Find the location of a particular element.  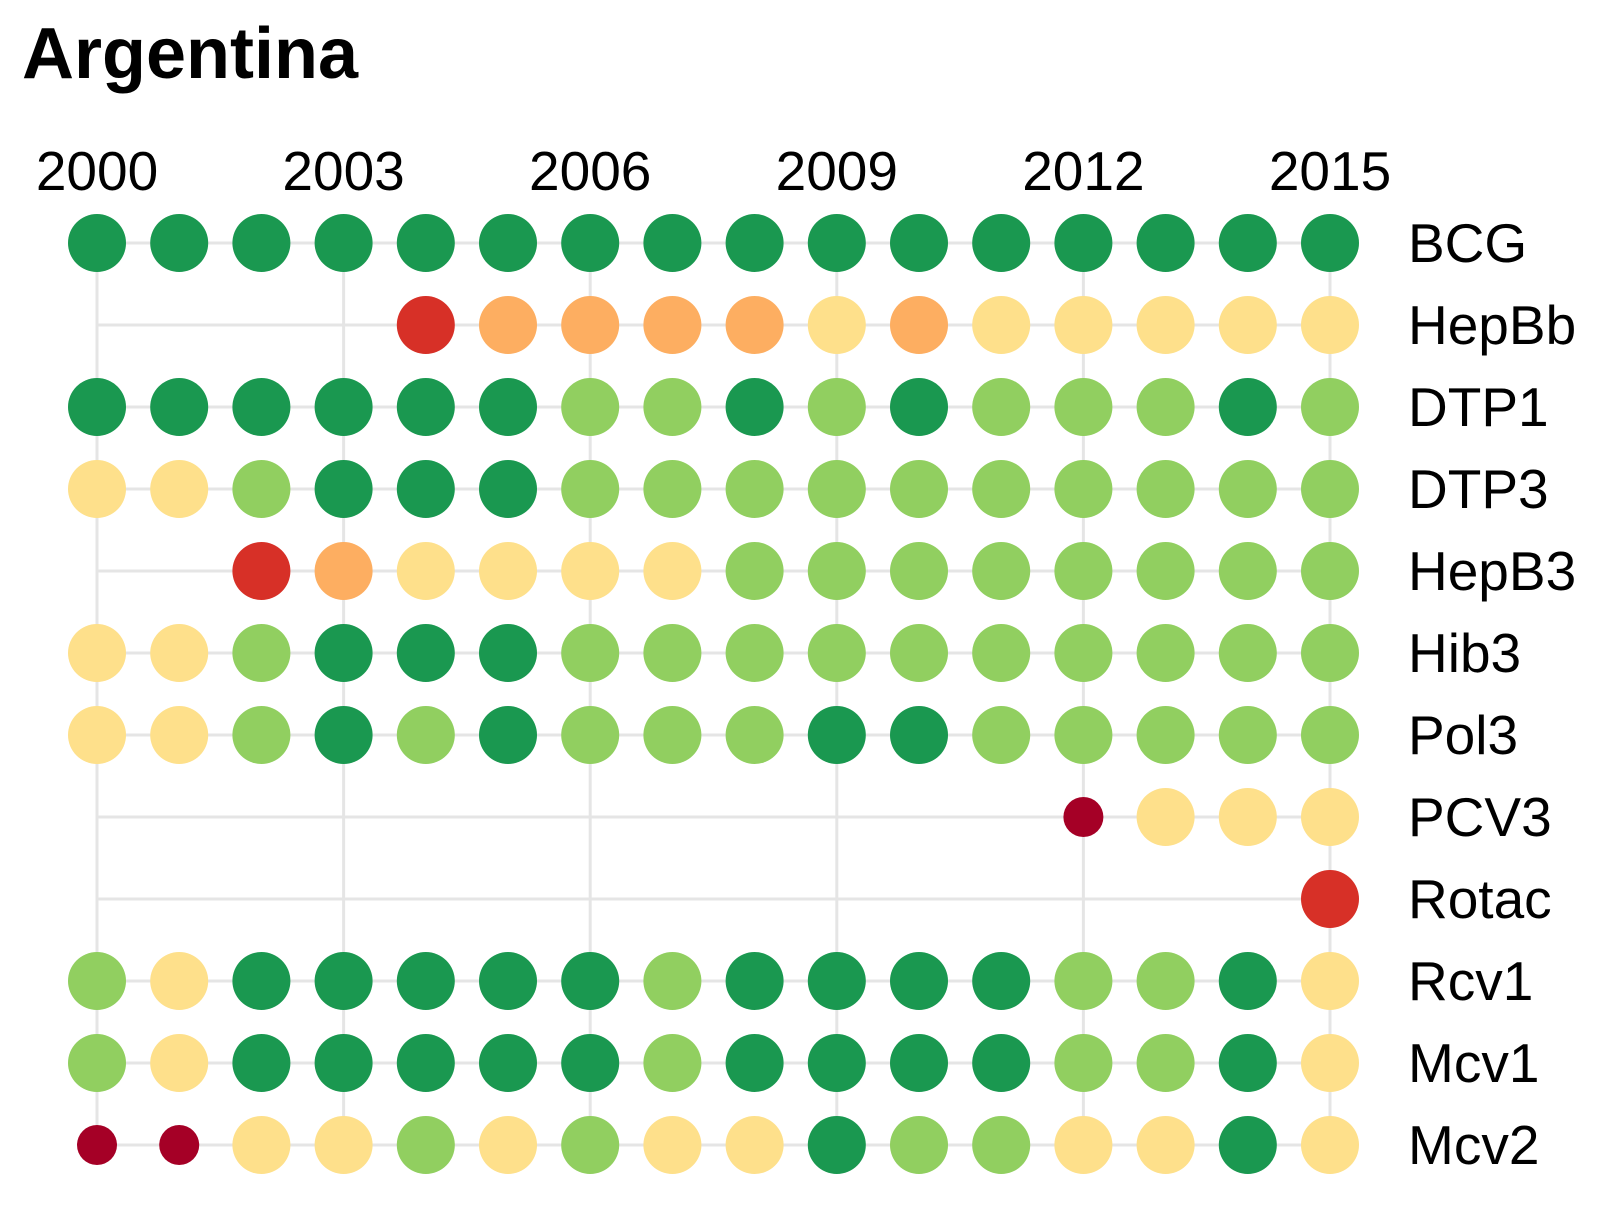

point-rcv1-2012 is located at coordinates (1083, 981).